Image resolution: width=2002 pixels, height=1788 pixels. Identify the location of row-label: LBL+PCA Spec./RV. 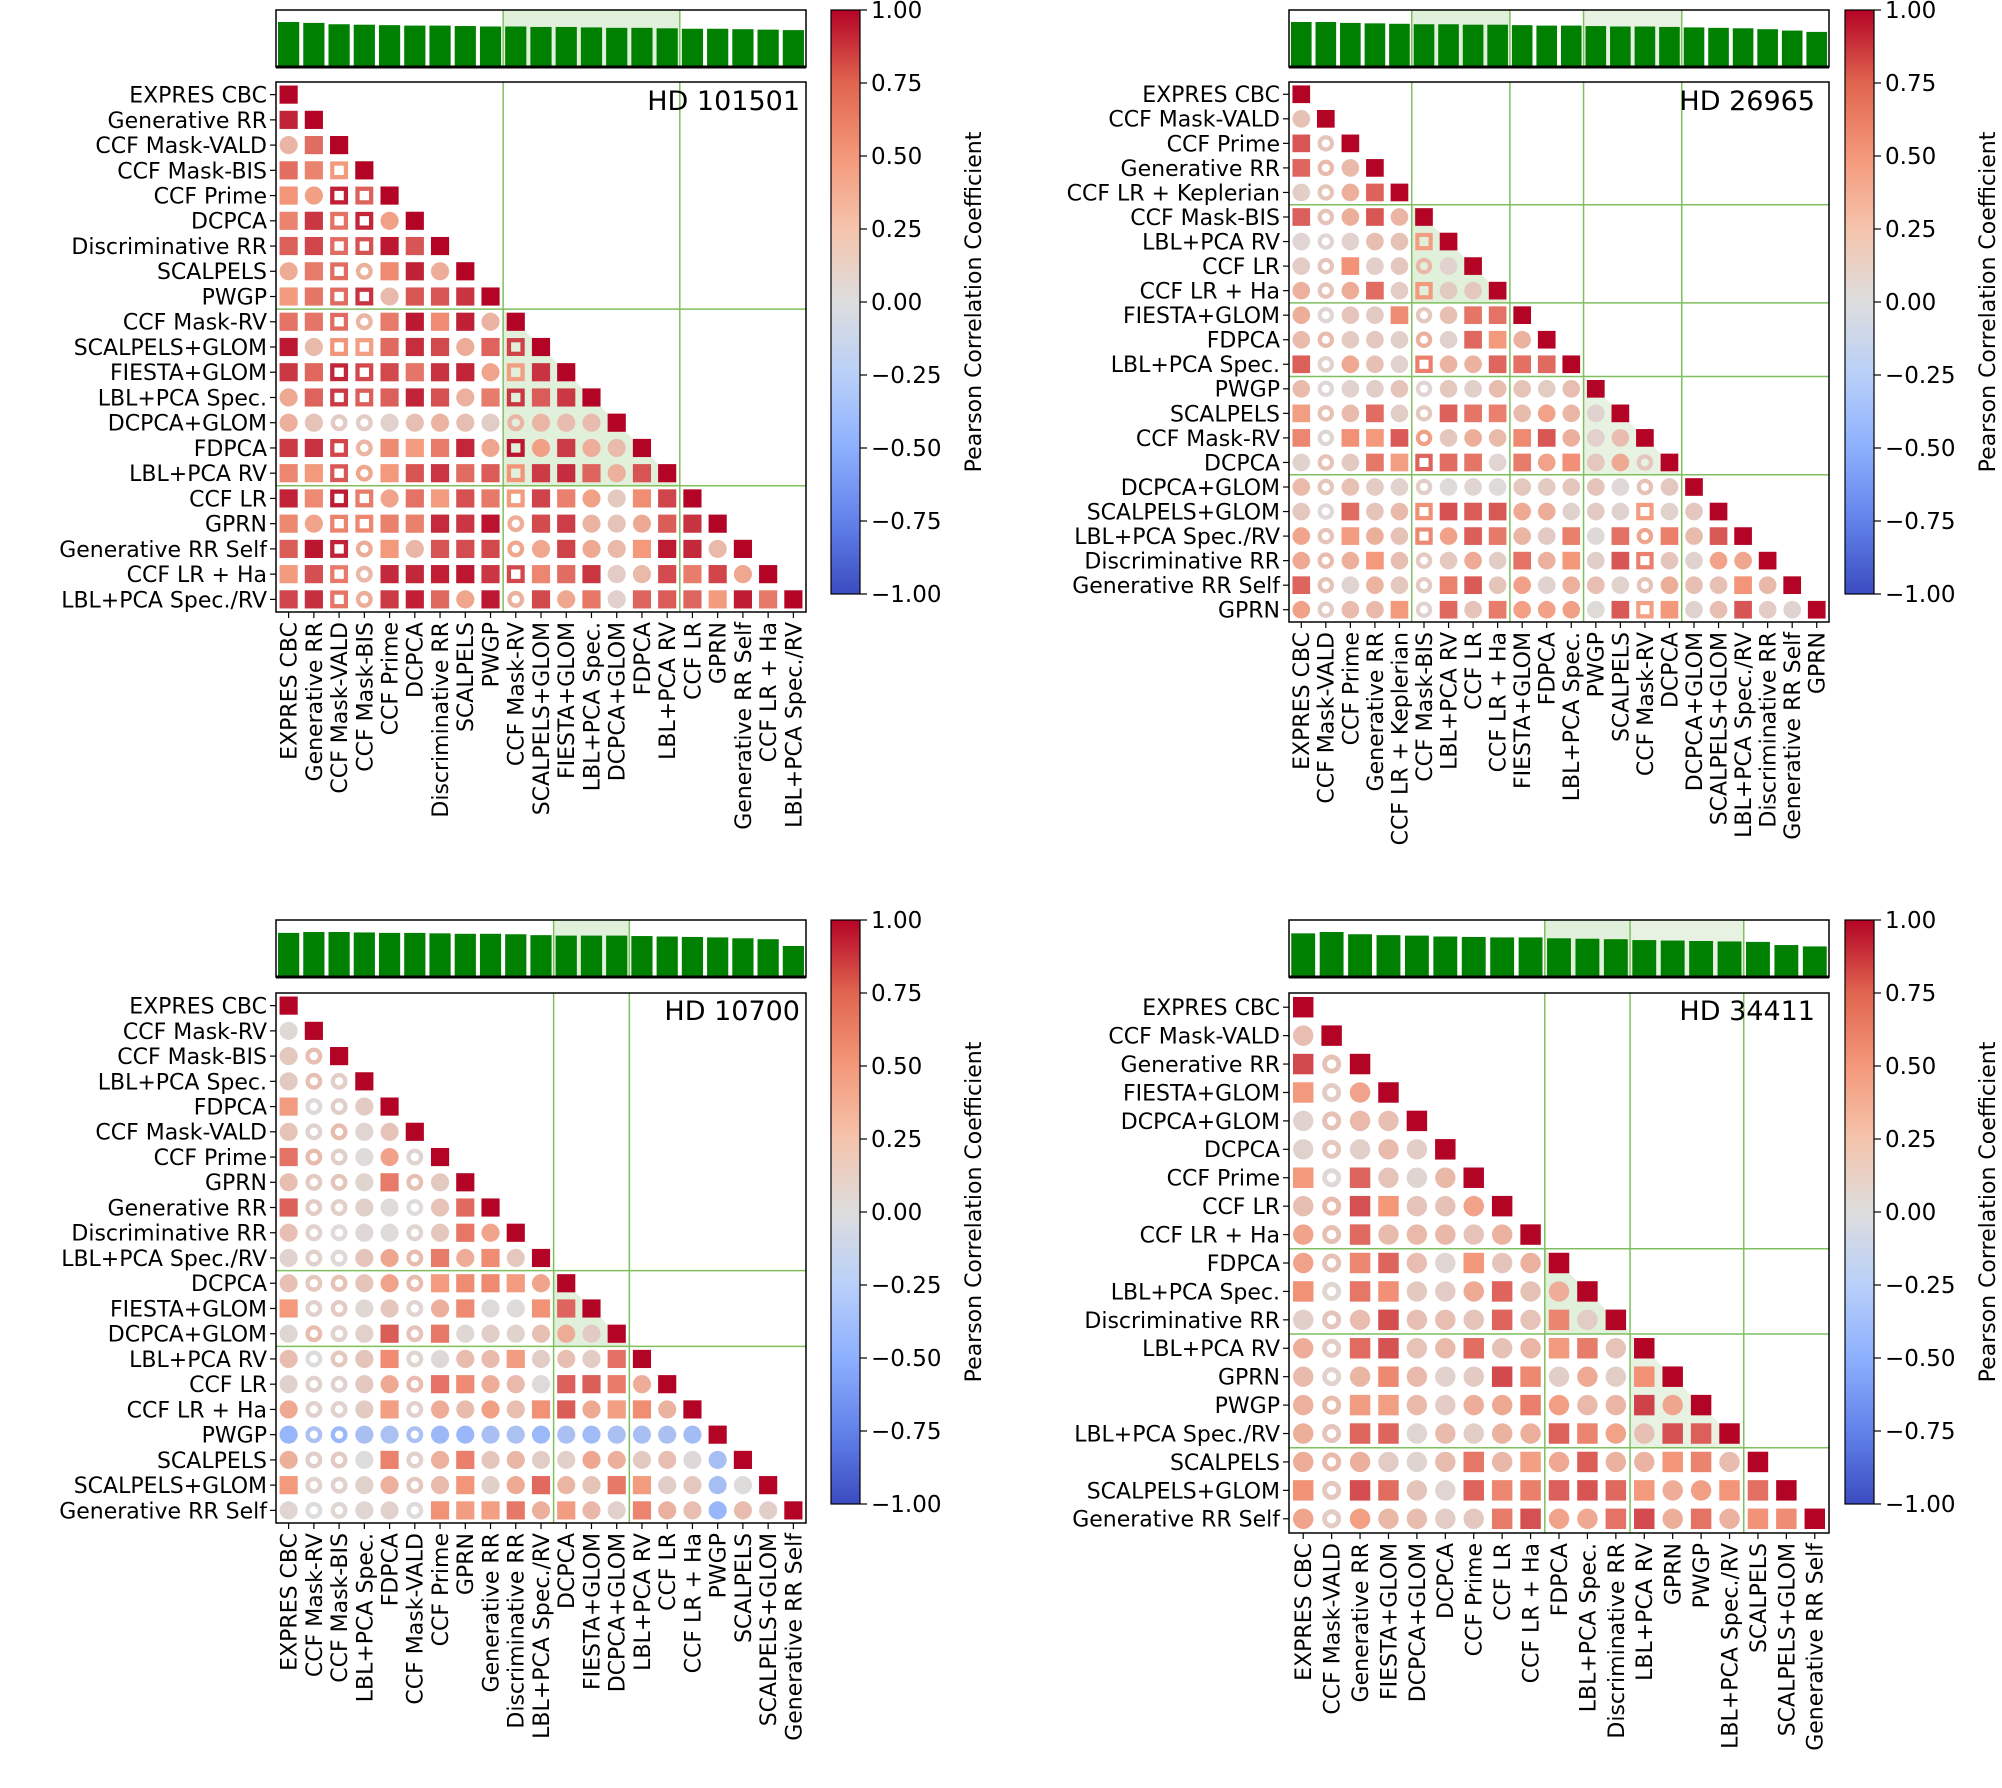
(1177, 537).